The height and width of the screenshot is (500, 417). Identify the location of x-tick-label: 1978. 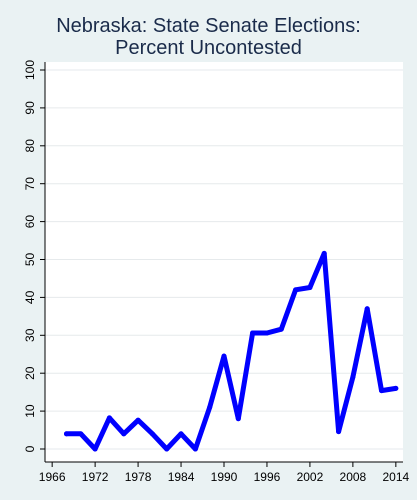
(138, 477).